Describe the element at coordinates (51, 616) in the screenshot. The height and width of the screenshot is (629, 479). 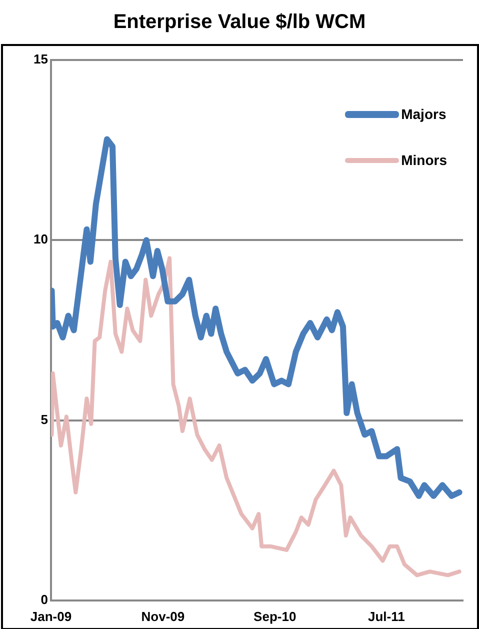
I see `x-tick-label: Jan-09` at that location.